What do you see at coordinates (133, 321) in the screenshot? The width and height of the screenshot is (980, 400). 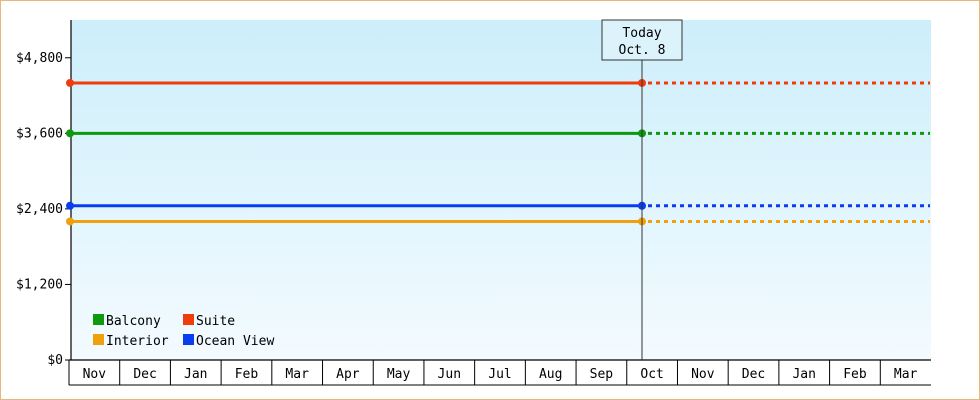 I see `legend-label: Balcony` at bounding box center [133, 321].